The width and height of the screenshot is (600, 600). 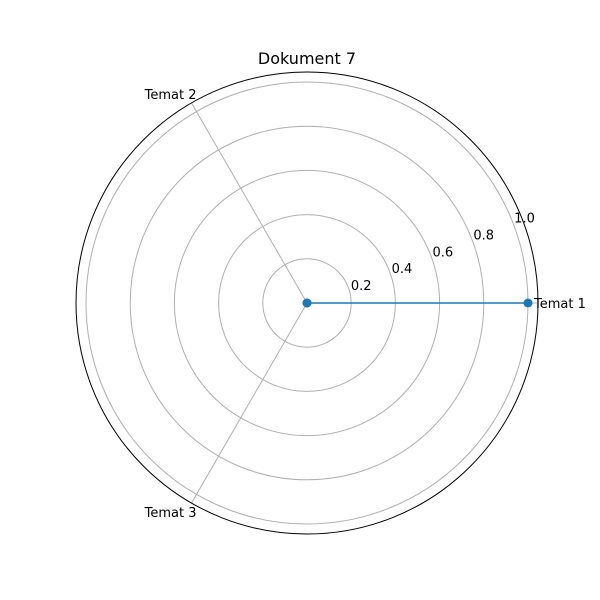 What do you see at coordinates (307, 58) in the screenshot?
I see `chart-title: Dokument 7` at bounding box center [307, 58].